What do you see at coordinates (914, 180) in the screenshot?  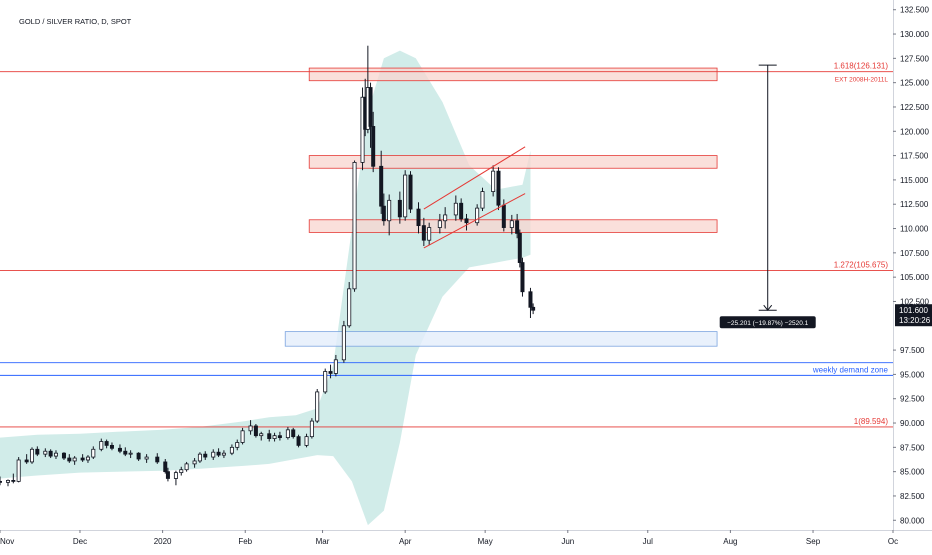 I see `y-tick-label: 115.000` at bounding box center [914, 180].